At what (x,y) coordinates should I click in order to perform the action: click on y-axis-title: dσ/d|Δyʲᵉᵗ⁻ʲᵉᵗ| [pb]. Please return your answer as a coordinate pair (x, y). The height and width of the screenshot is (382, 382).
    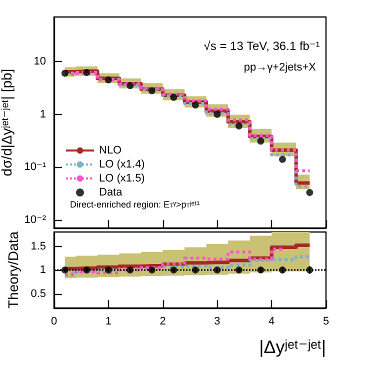
    Looking at the image, I should click on (7, 122).